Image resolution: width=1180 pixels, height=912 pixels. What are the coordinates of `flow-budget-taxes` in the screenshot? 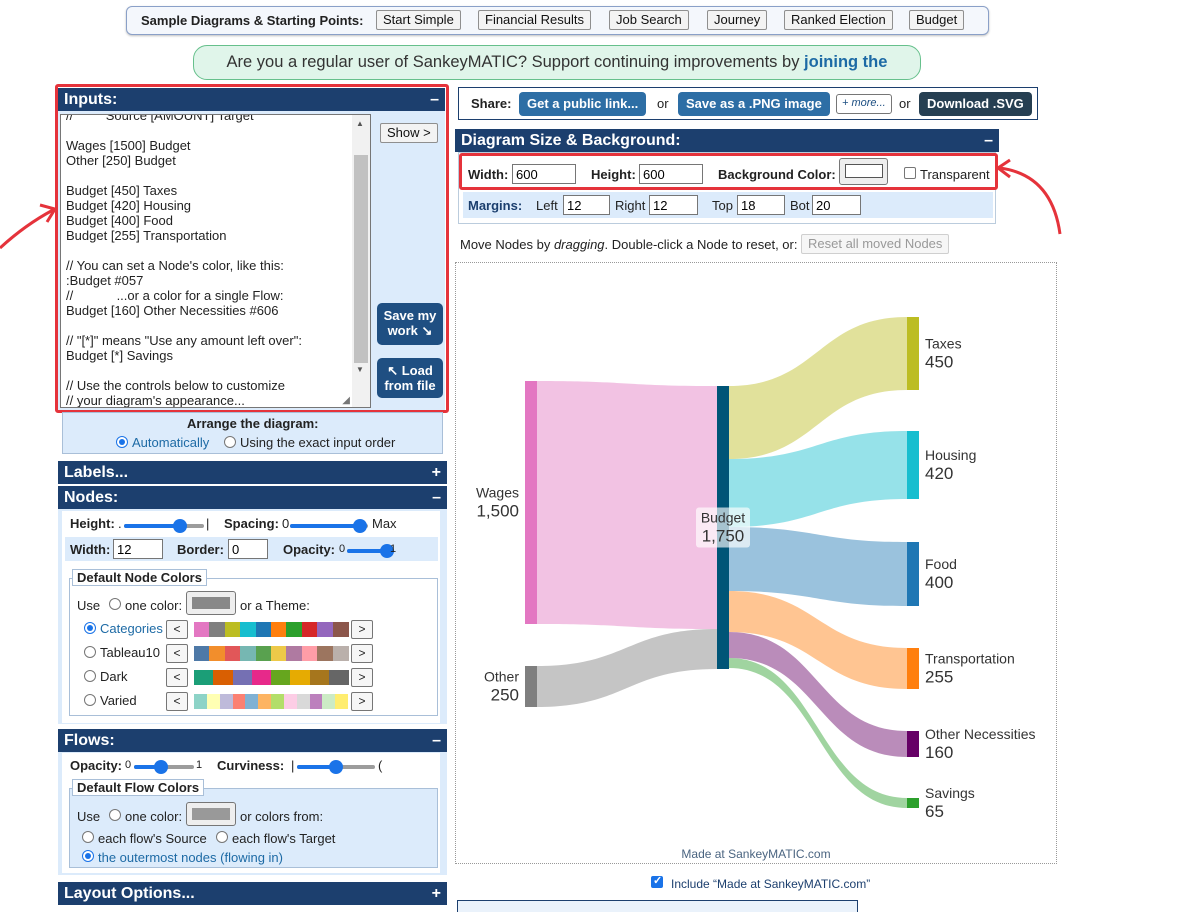 It's located at (818, 388).